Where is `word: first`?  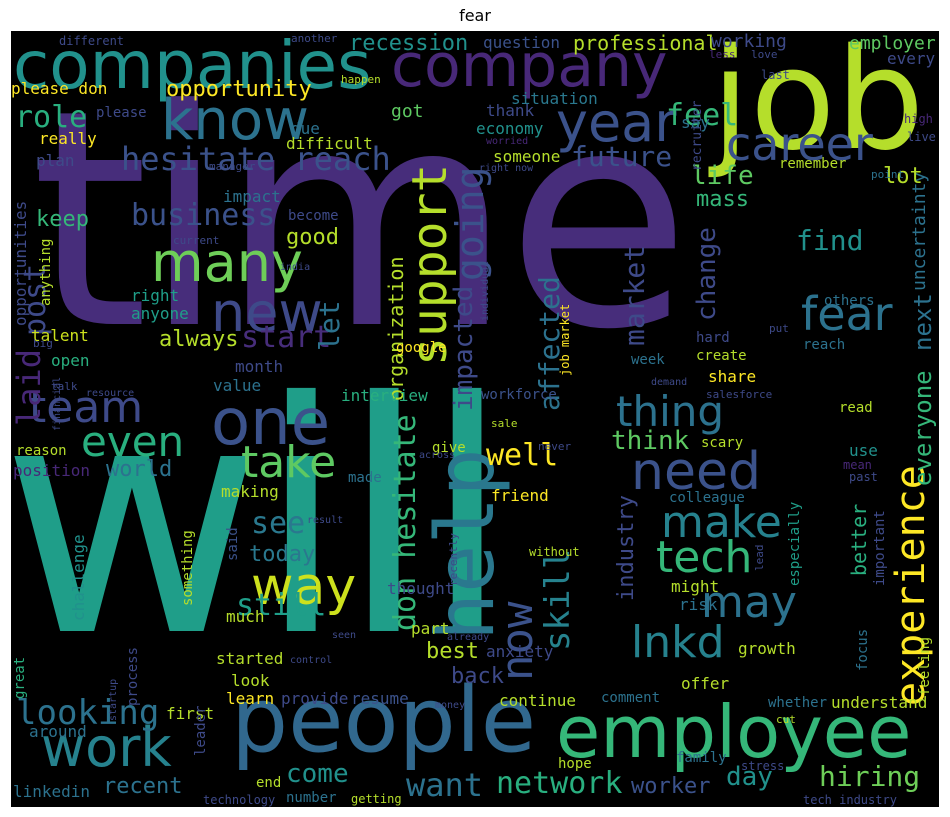
word: first is located at coordinates (190, 713).